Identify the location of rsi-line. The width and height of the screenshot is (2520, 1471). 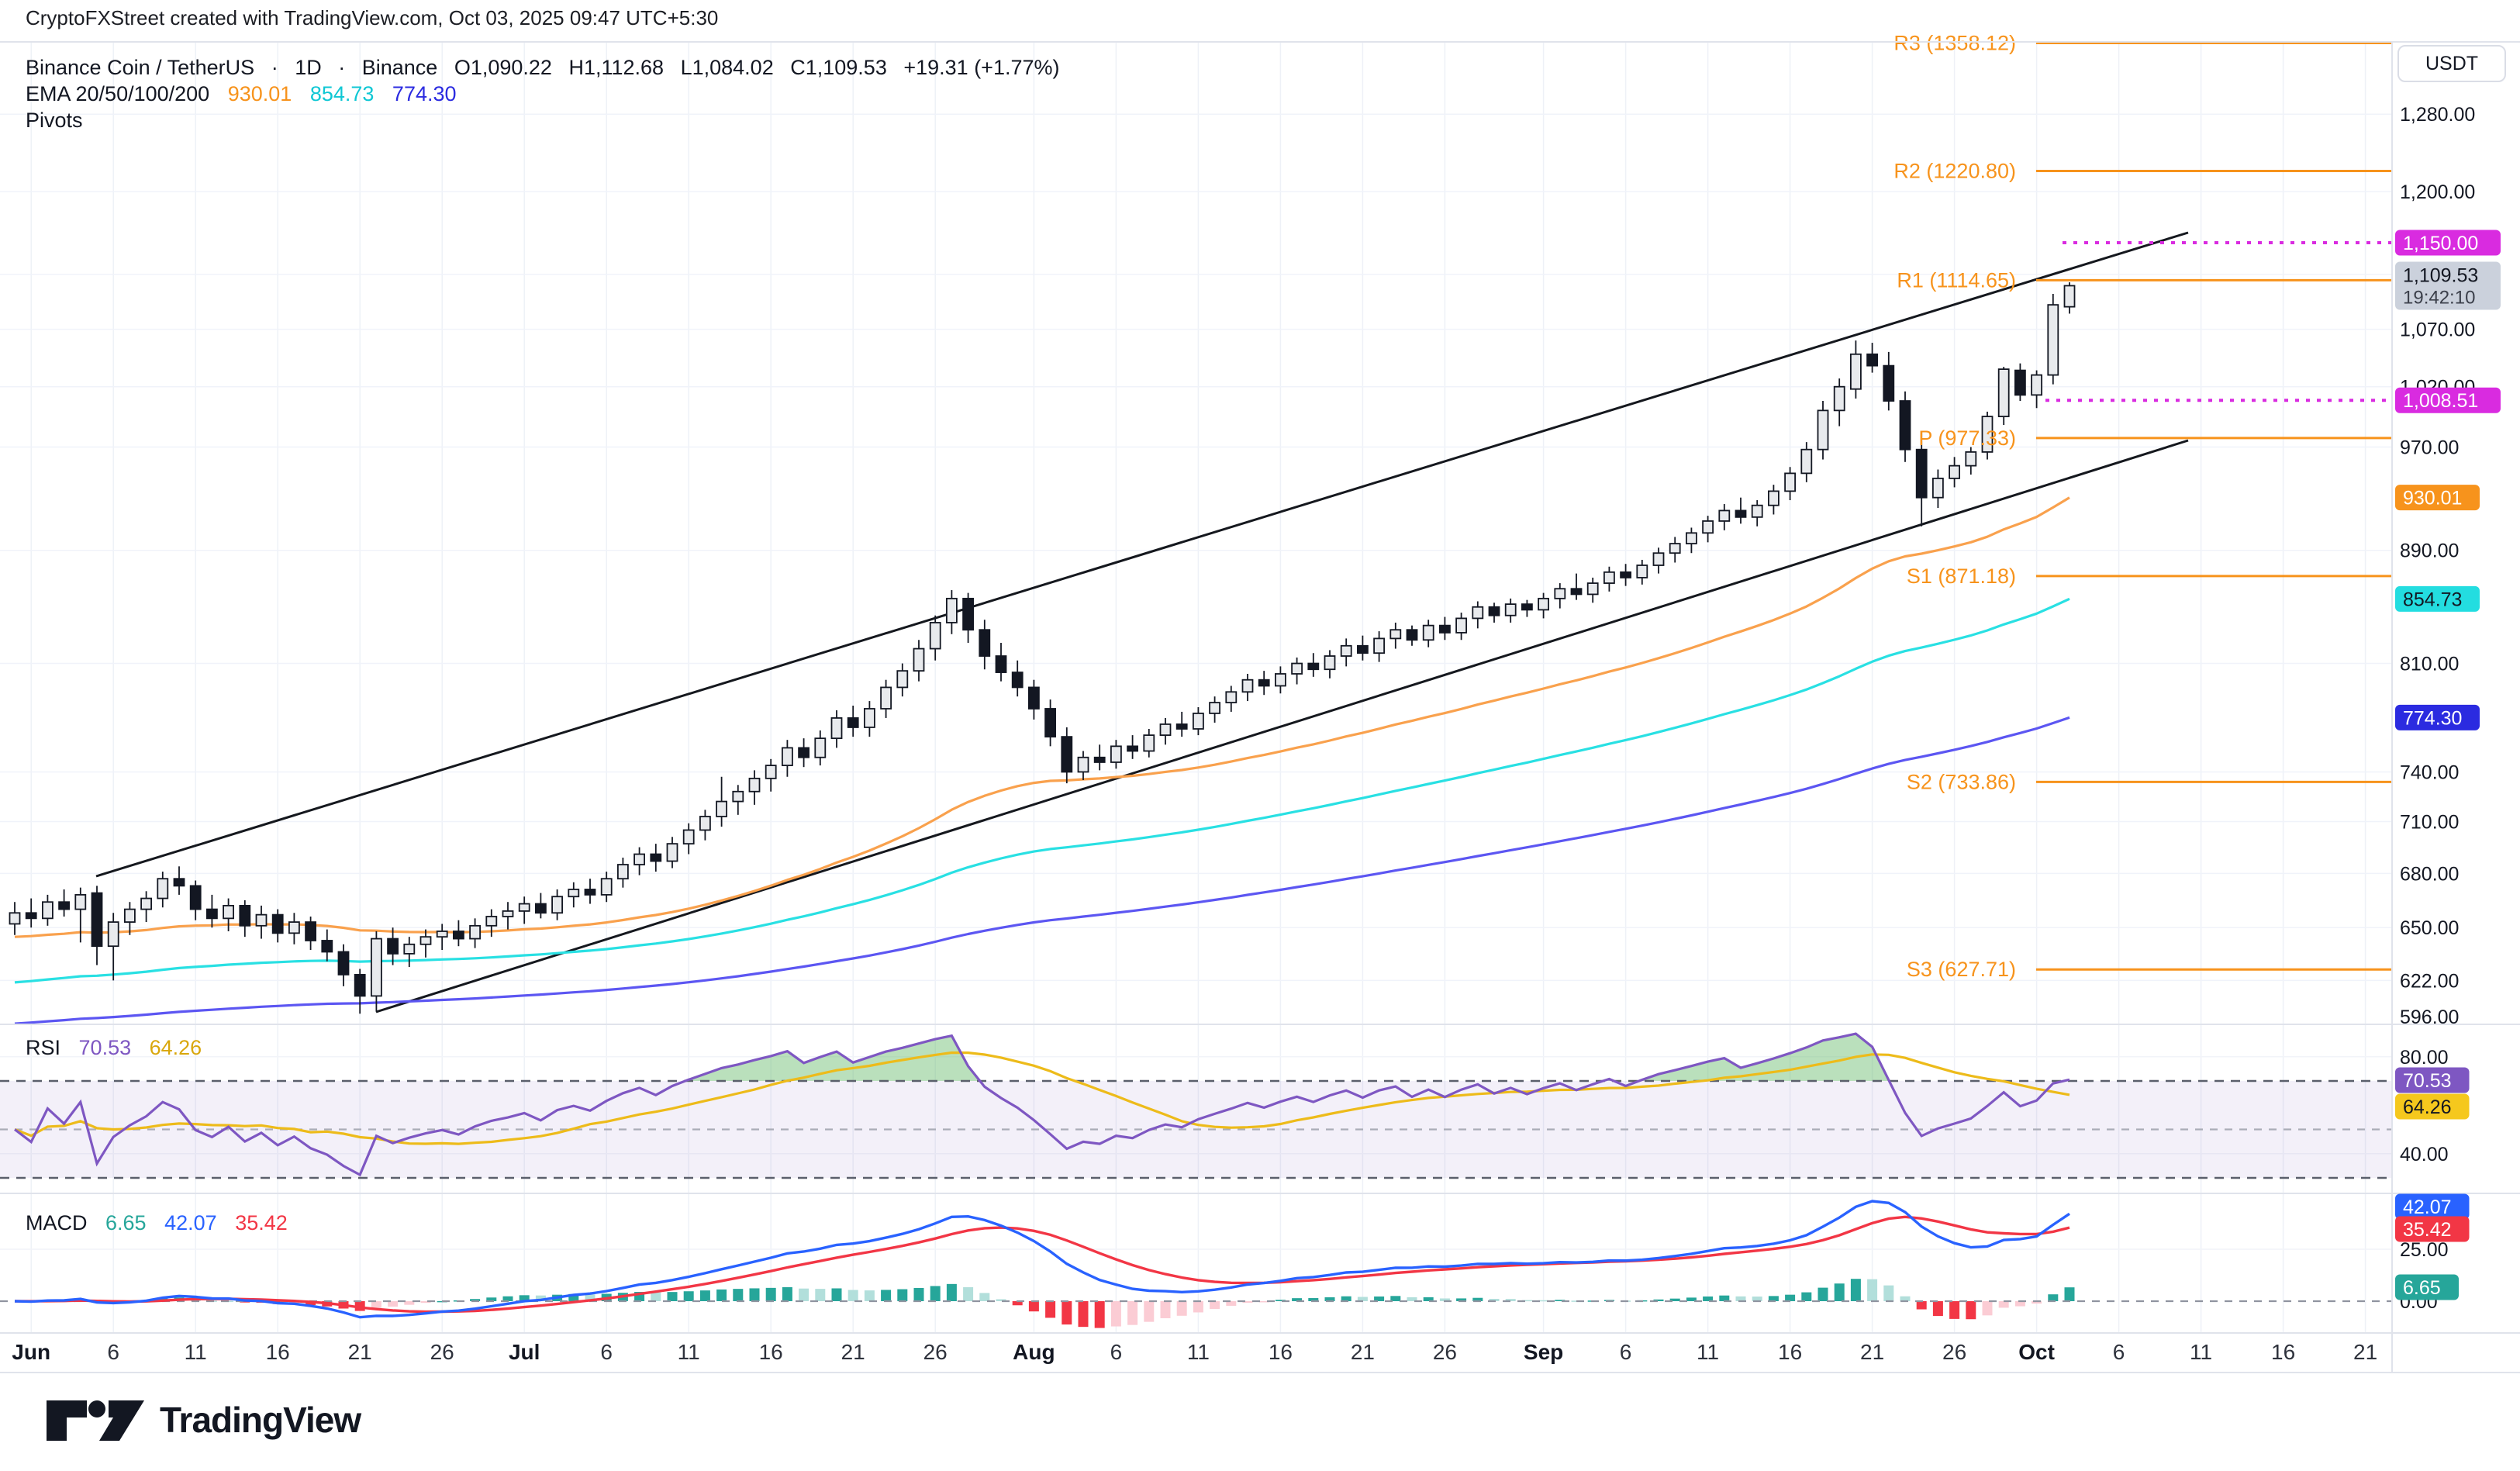
(1042, 1104).